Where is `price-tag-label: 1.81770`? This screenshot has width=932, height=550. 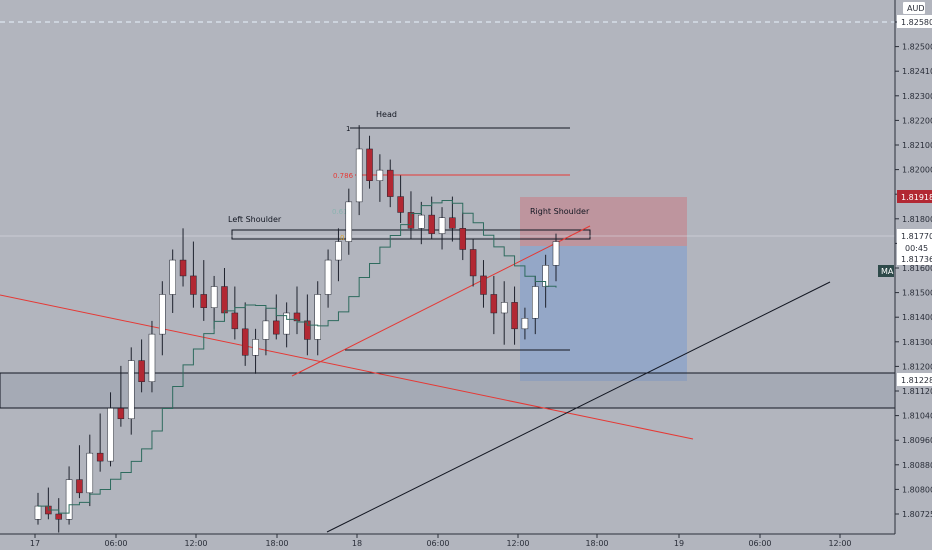 price-tag-label: 1.81770 is located at coordinates (916, 236).